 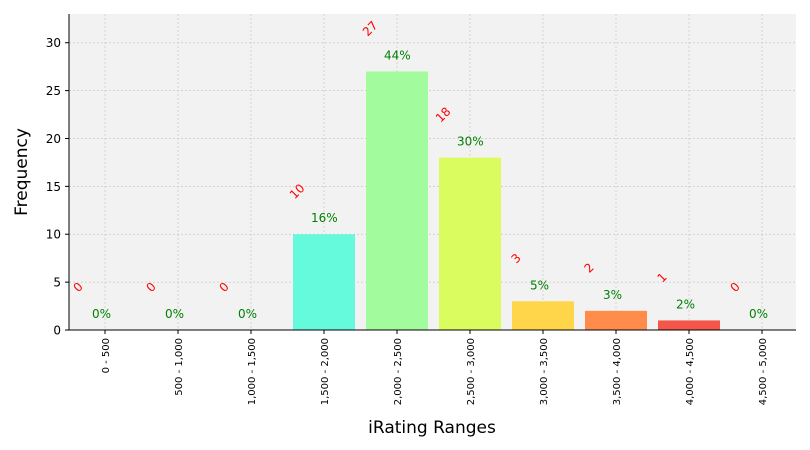 What do you see at coordinates (690, 371) in the screenshot?
I see `x-tick-label: 4,000 - 4,500` at bounding box center [690, 371].